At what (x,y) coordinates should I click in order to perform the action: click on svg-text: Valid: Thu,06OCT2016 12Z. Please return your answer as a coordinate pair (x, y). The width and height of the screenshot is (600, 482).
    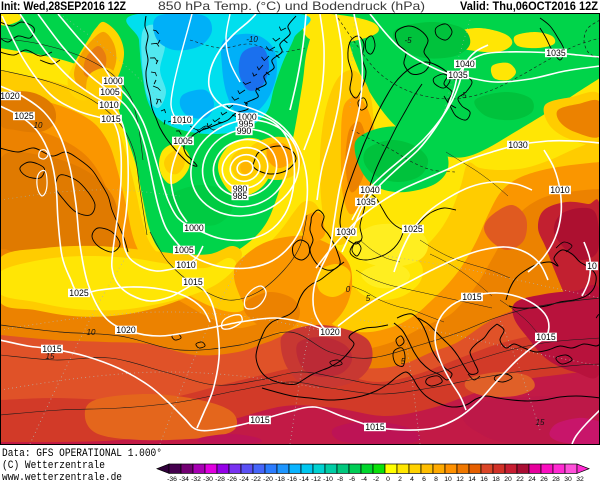
    Looking at the image, I should click on (529, 6).